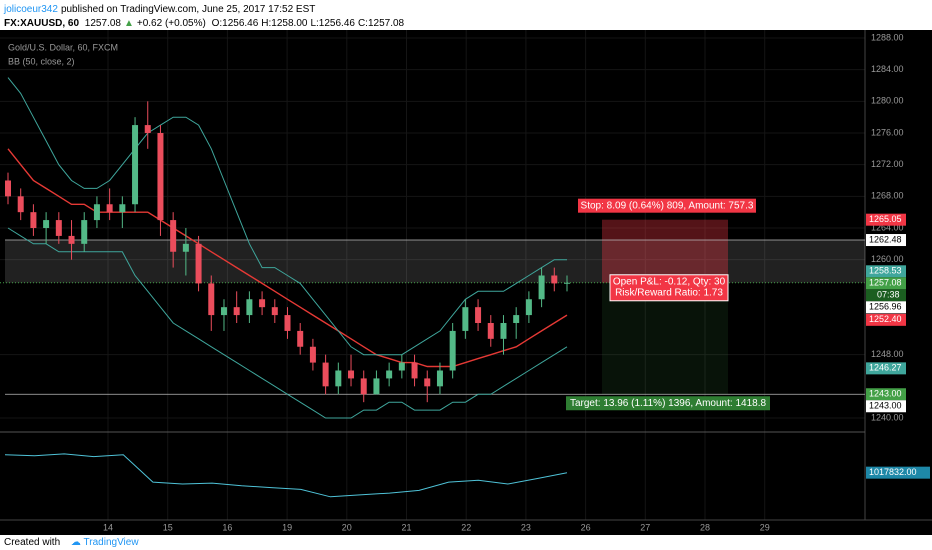  What do you see at coordinates (887, 354) in the screenshot?
I see `y-tick-label: 1248.00` at bounding box center [887, 354].